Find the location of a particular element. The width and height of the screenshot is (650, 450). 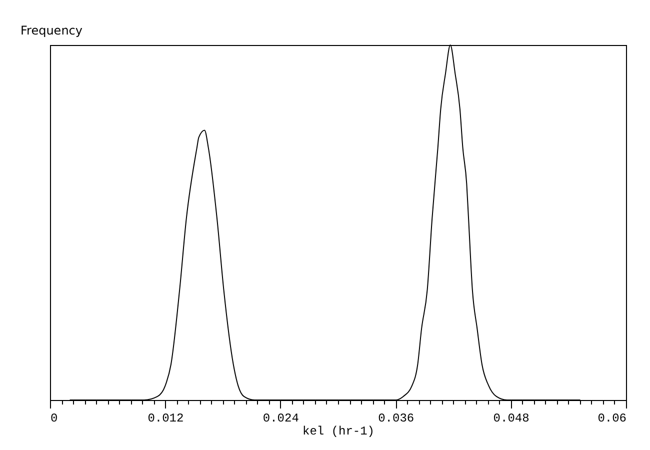

y-axis-title: Frequency is located at coordinates (51, 31).